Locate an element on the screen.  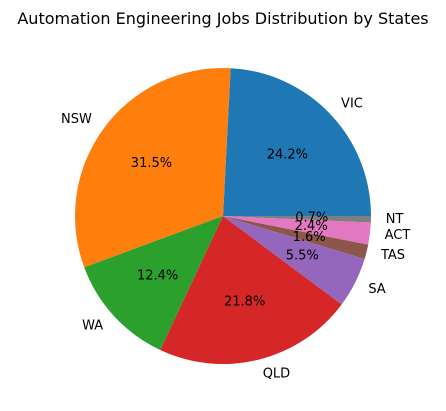
pie-slice-tas is located at coordinates (296, 238).